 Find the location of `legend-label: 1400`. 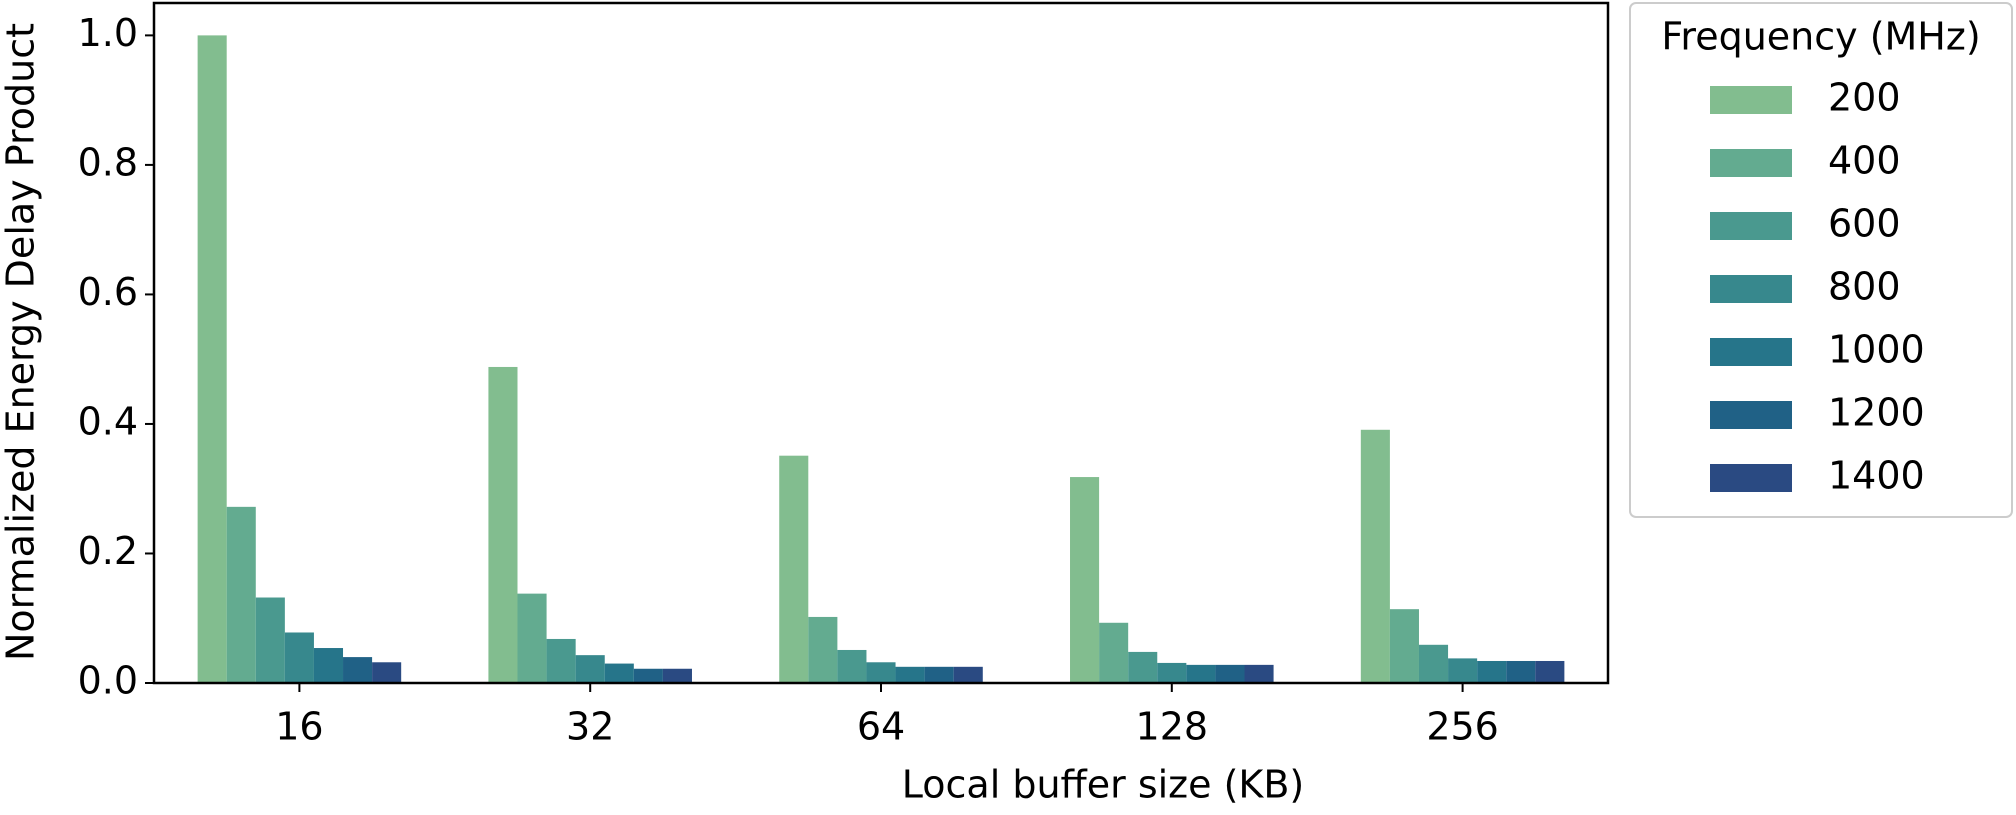

legend-label: 1400 is located at coordinates (1876, 476).